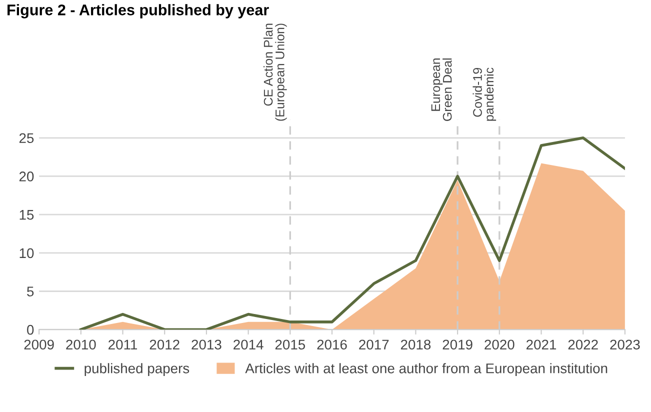 The height and width of the screenshot is (412, 651). What do you see at coordinates (27, 215) in the screenshot?
I see `y-tick-label: 15` at bounding box center [27, 215].